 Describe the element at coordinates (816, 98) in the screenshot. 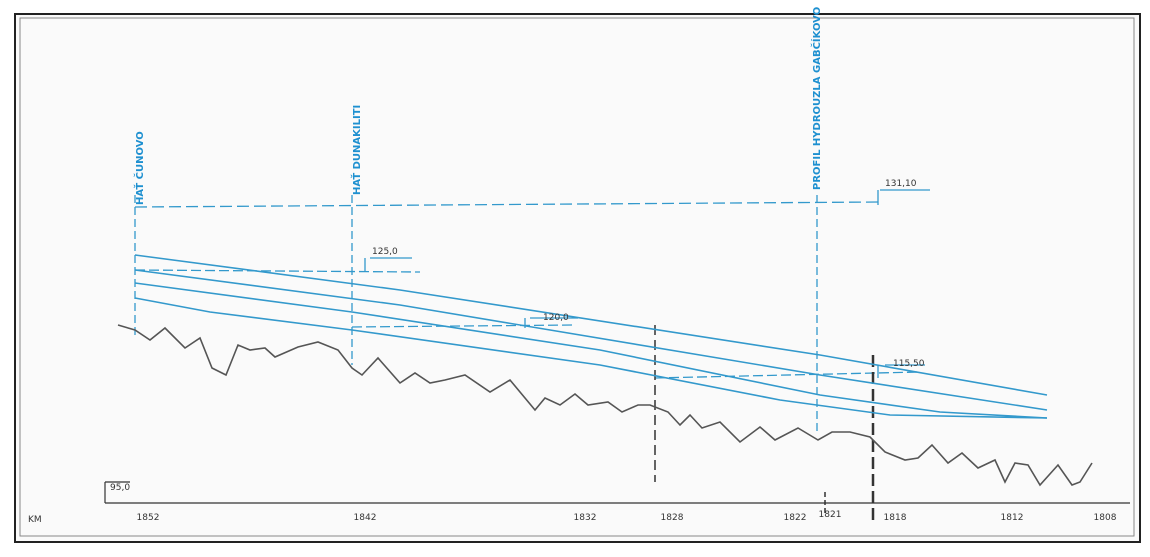

I see `profile-label: PROFIL HYDROUZLA GABČÍKOVO` at that location.